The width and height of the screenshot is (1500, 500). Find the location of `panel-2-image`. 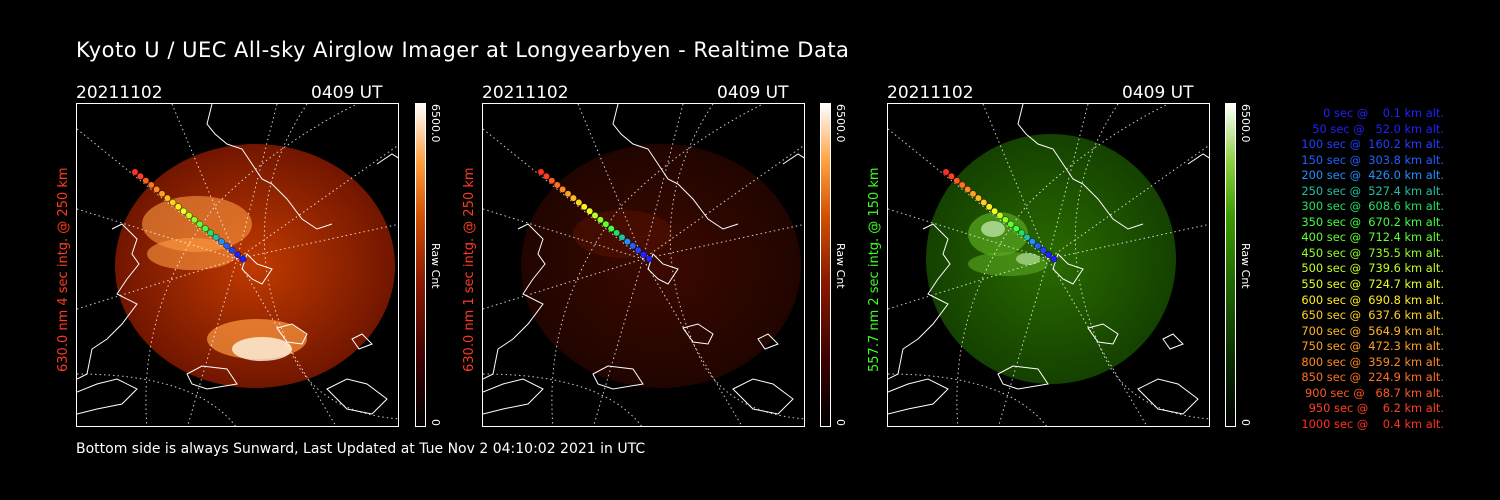

panel-2-image is located at coordinates (643, 265).